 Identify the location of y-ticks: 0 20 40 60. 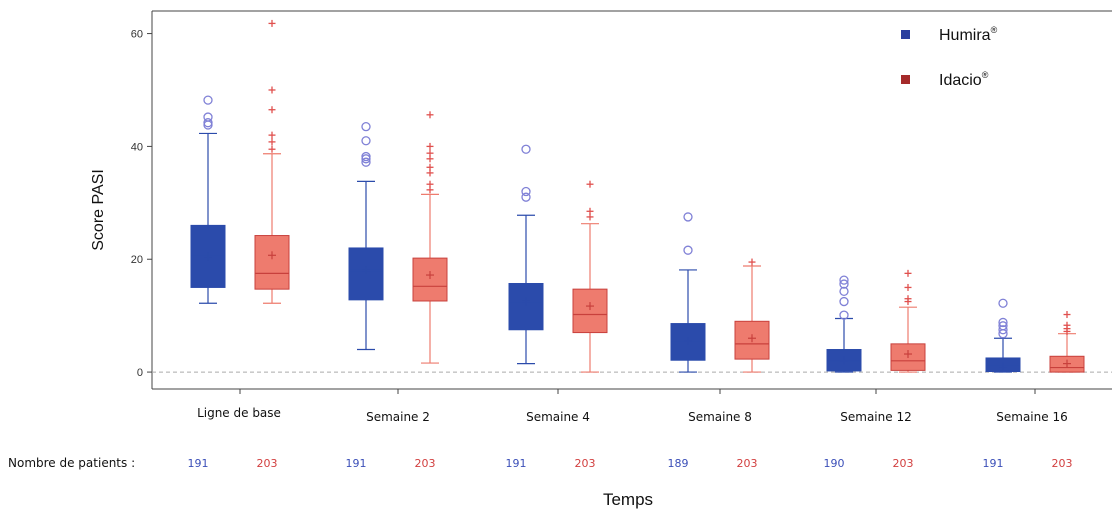
(141, 204).